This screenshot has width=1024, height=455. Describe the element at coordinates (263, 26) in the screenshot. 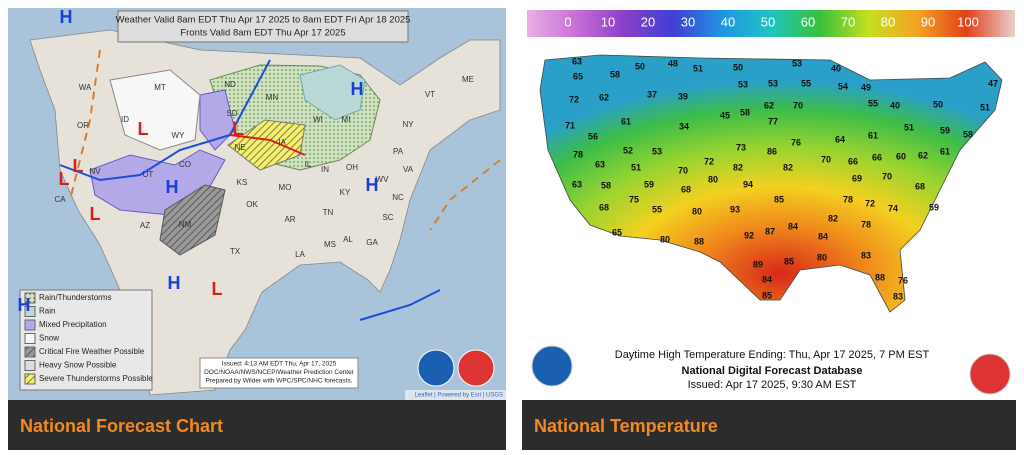

I see `header-box` at that location.